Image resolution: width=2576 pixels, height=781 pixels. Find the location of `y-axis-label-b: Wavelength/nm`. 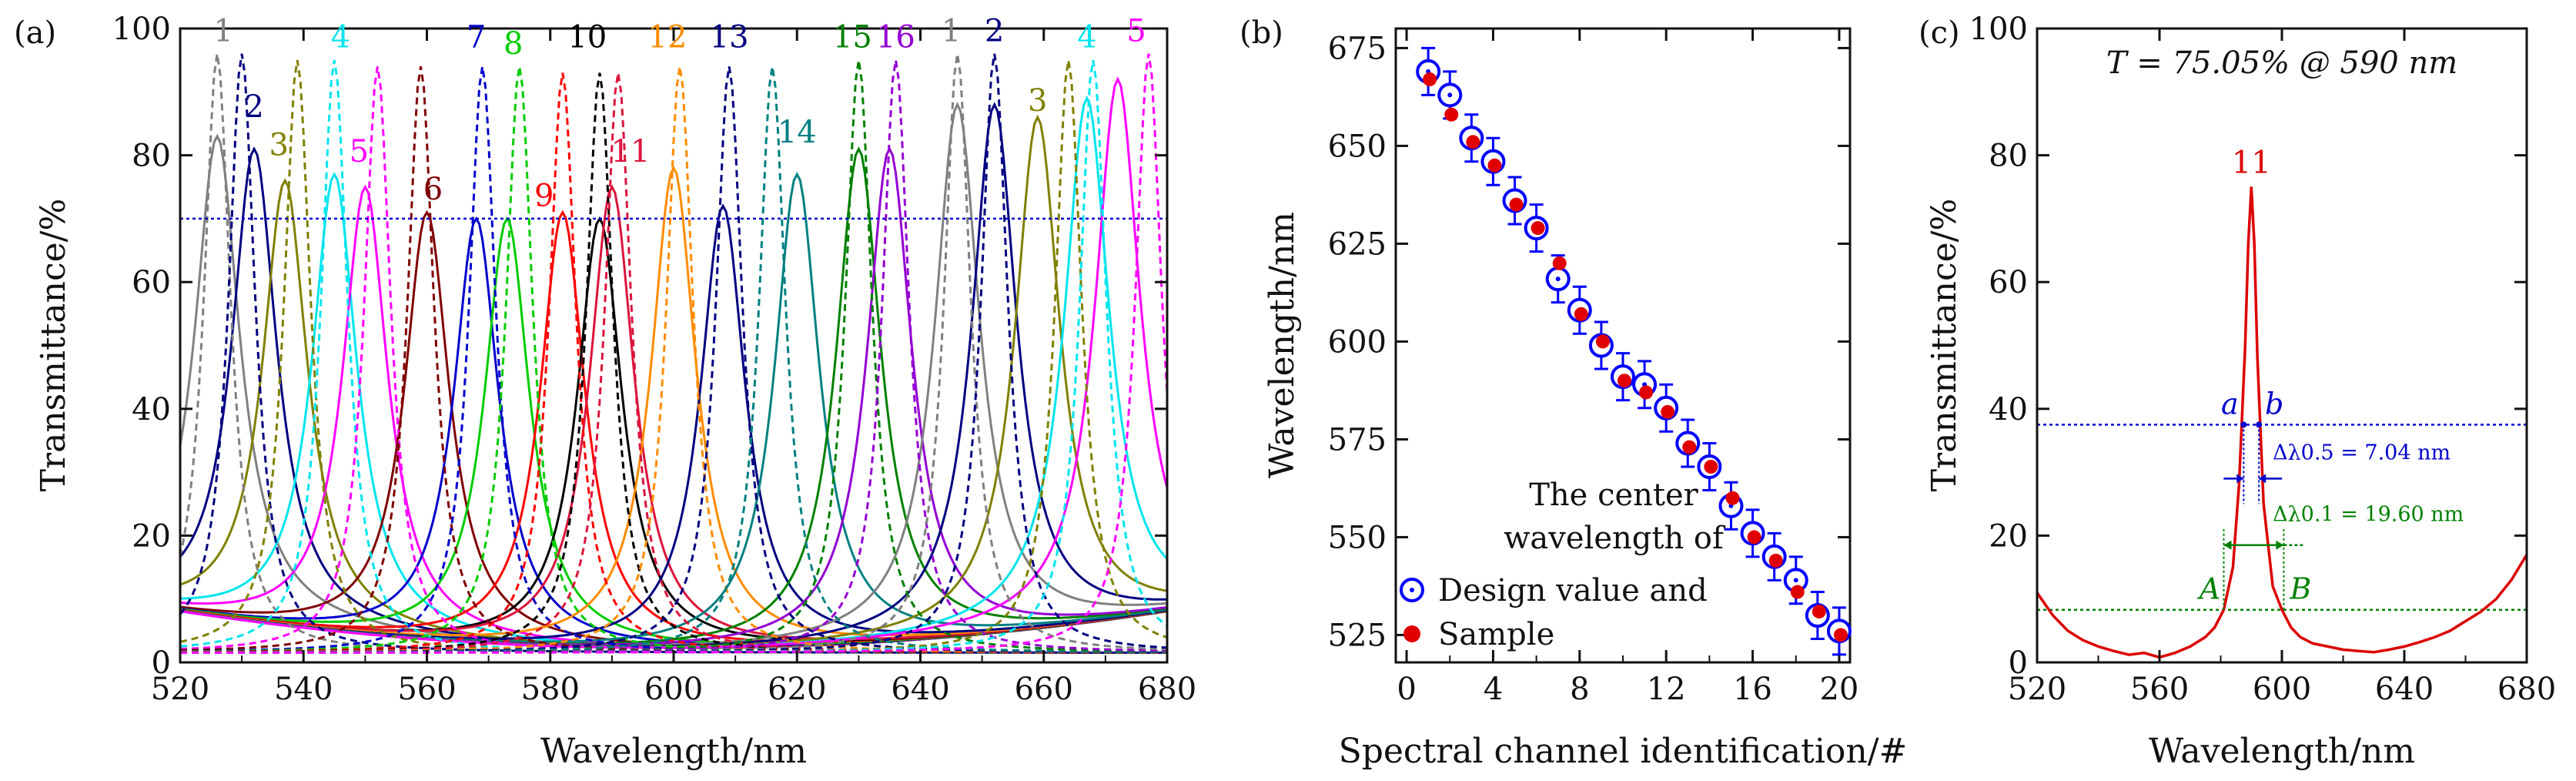

y-axis-label-b: Wavelength/nm is located at coordinates (1283, 345).